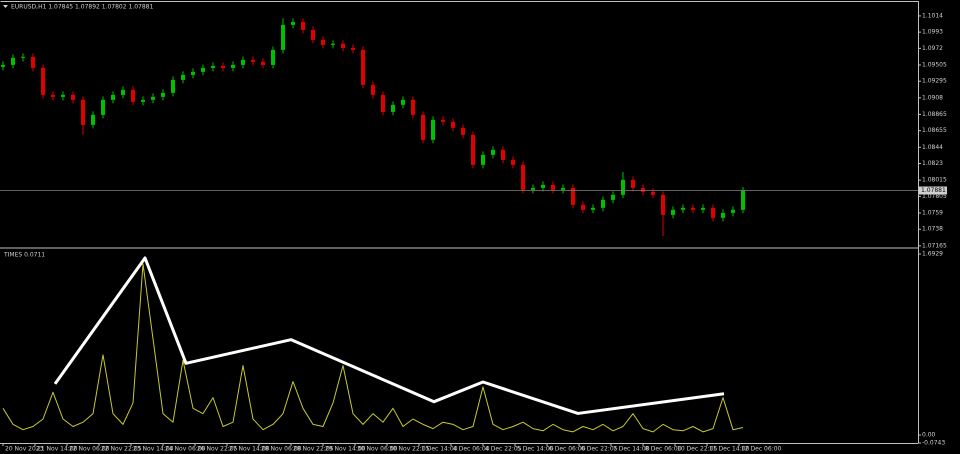 Image resolution: width=960 pixels, height=454 pixels. Describe the element at coordinates (153, 449) in the screenshot. I see `x-tick-label: 23 Nov 14:00` at that location.